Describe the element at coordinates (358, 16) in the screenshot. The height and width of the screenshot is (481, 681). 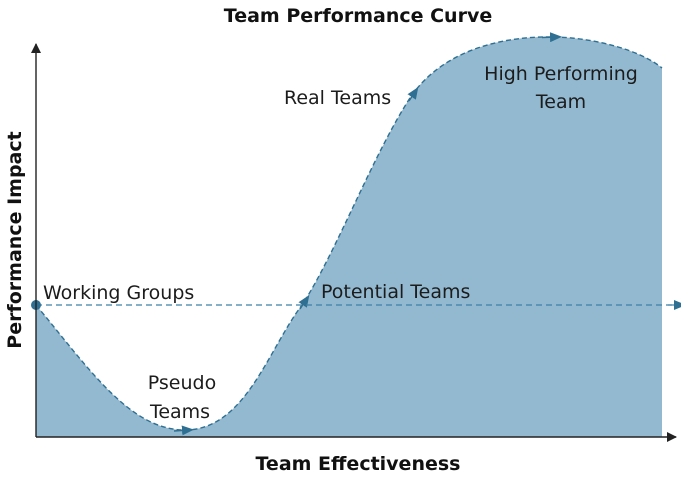
I see `diagram-title: Team Performance Curve` at that location.